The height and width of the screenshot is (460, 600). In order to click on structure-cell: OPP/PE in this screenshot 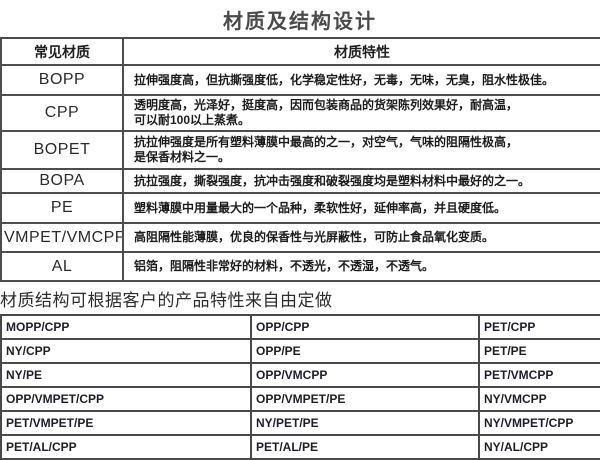, I will do `click(365, 351)`.